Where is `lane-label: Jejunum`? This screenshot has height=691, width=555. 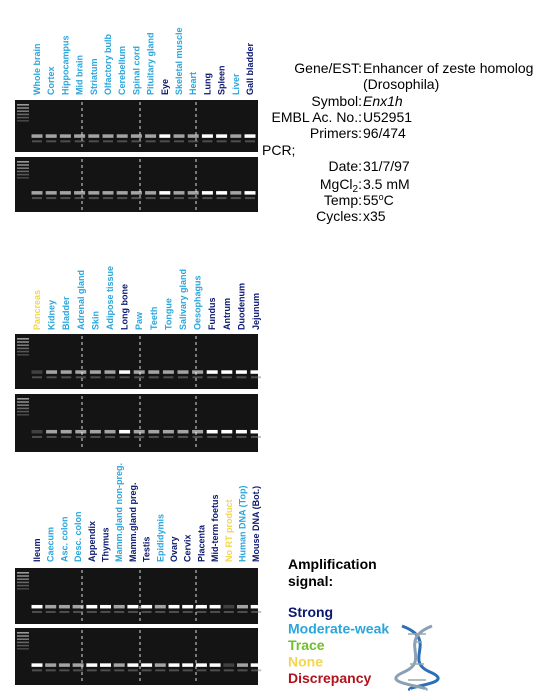
lane-label: Jejunum is located at coordinates (256, 311).